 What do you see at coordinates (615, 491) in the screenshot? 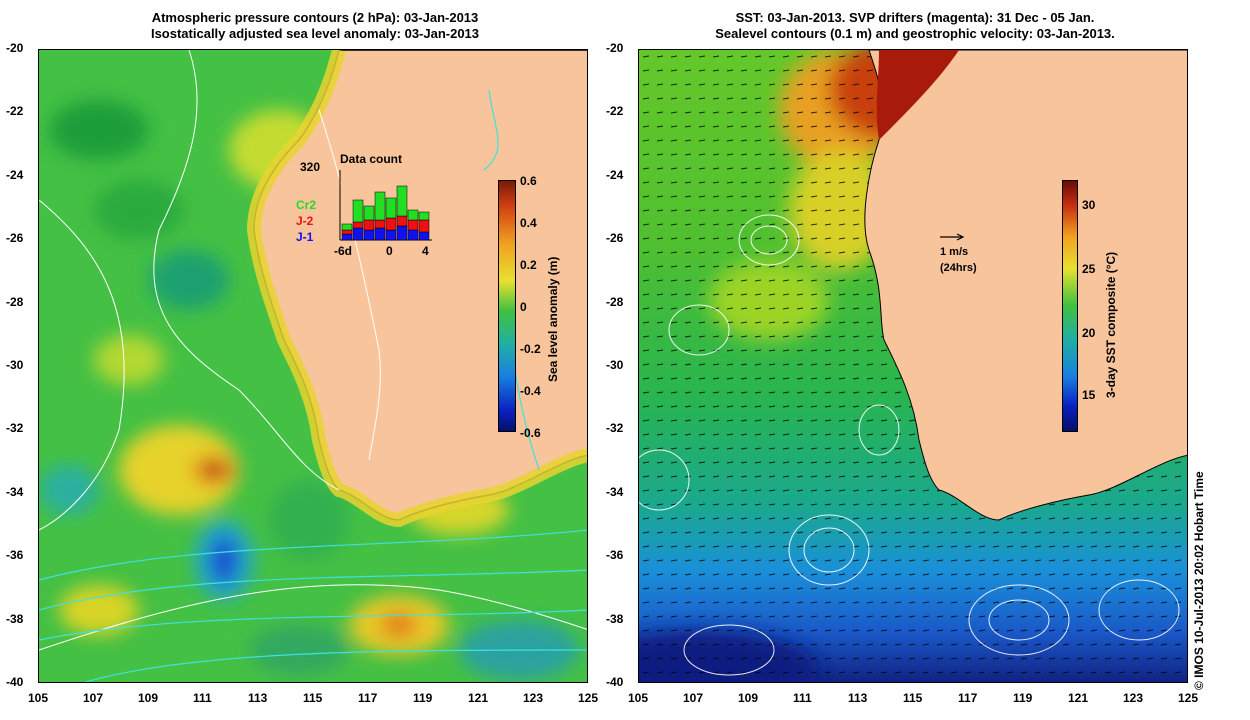
I see `right-lat-tick: -34` at bounding box center [615, 491].